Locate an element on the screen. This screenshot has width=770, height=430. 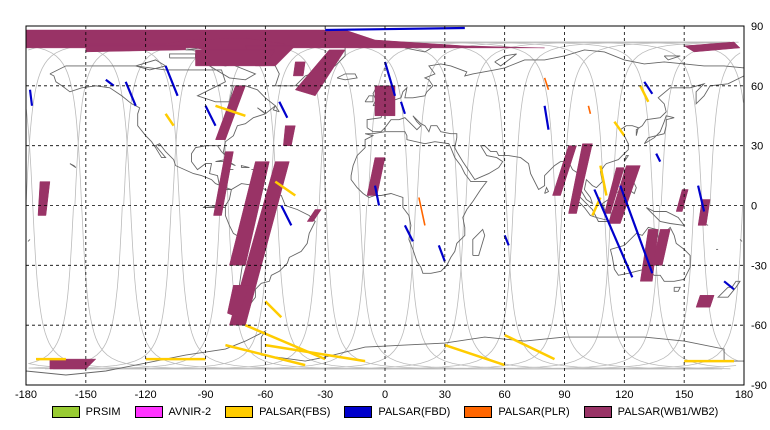
lon-tick-label: -60 is located at coordinates (265, 394).